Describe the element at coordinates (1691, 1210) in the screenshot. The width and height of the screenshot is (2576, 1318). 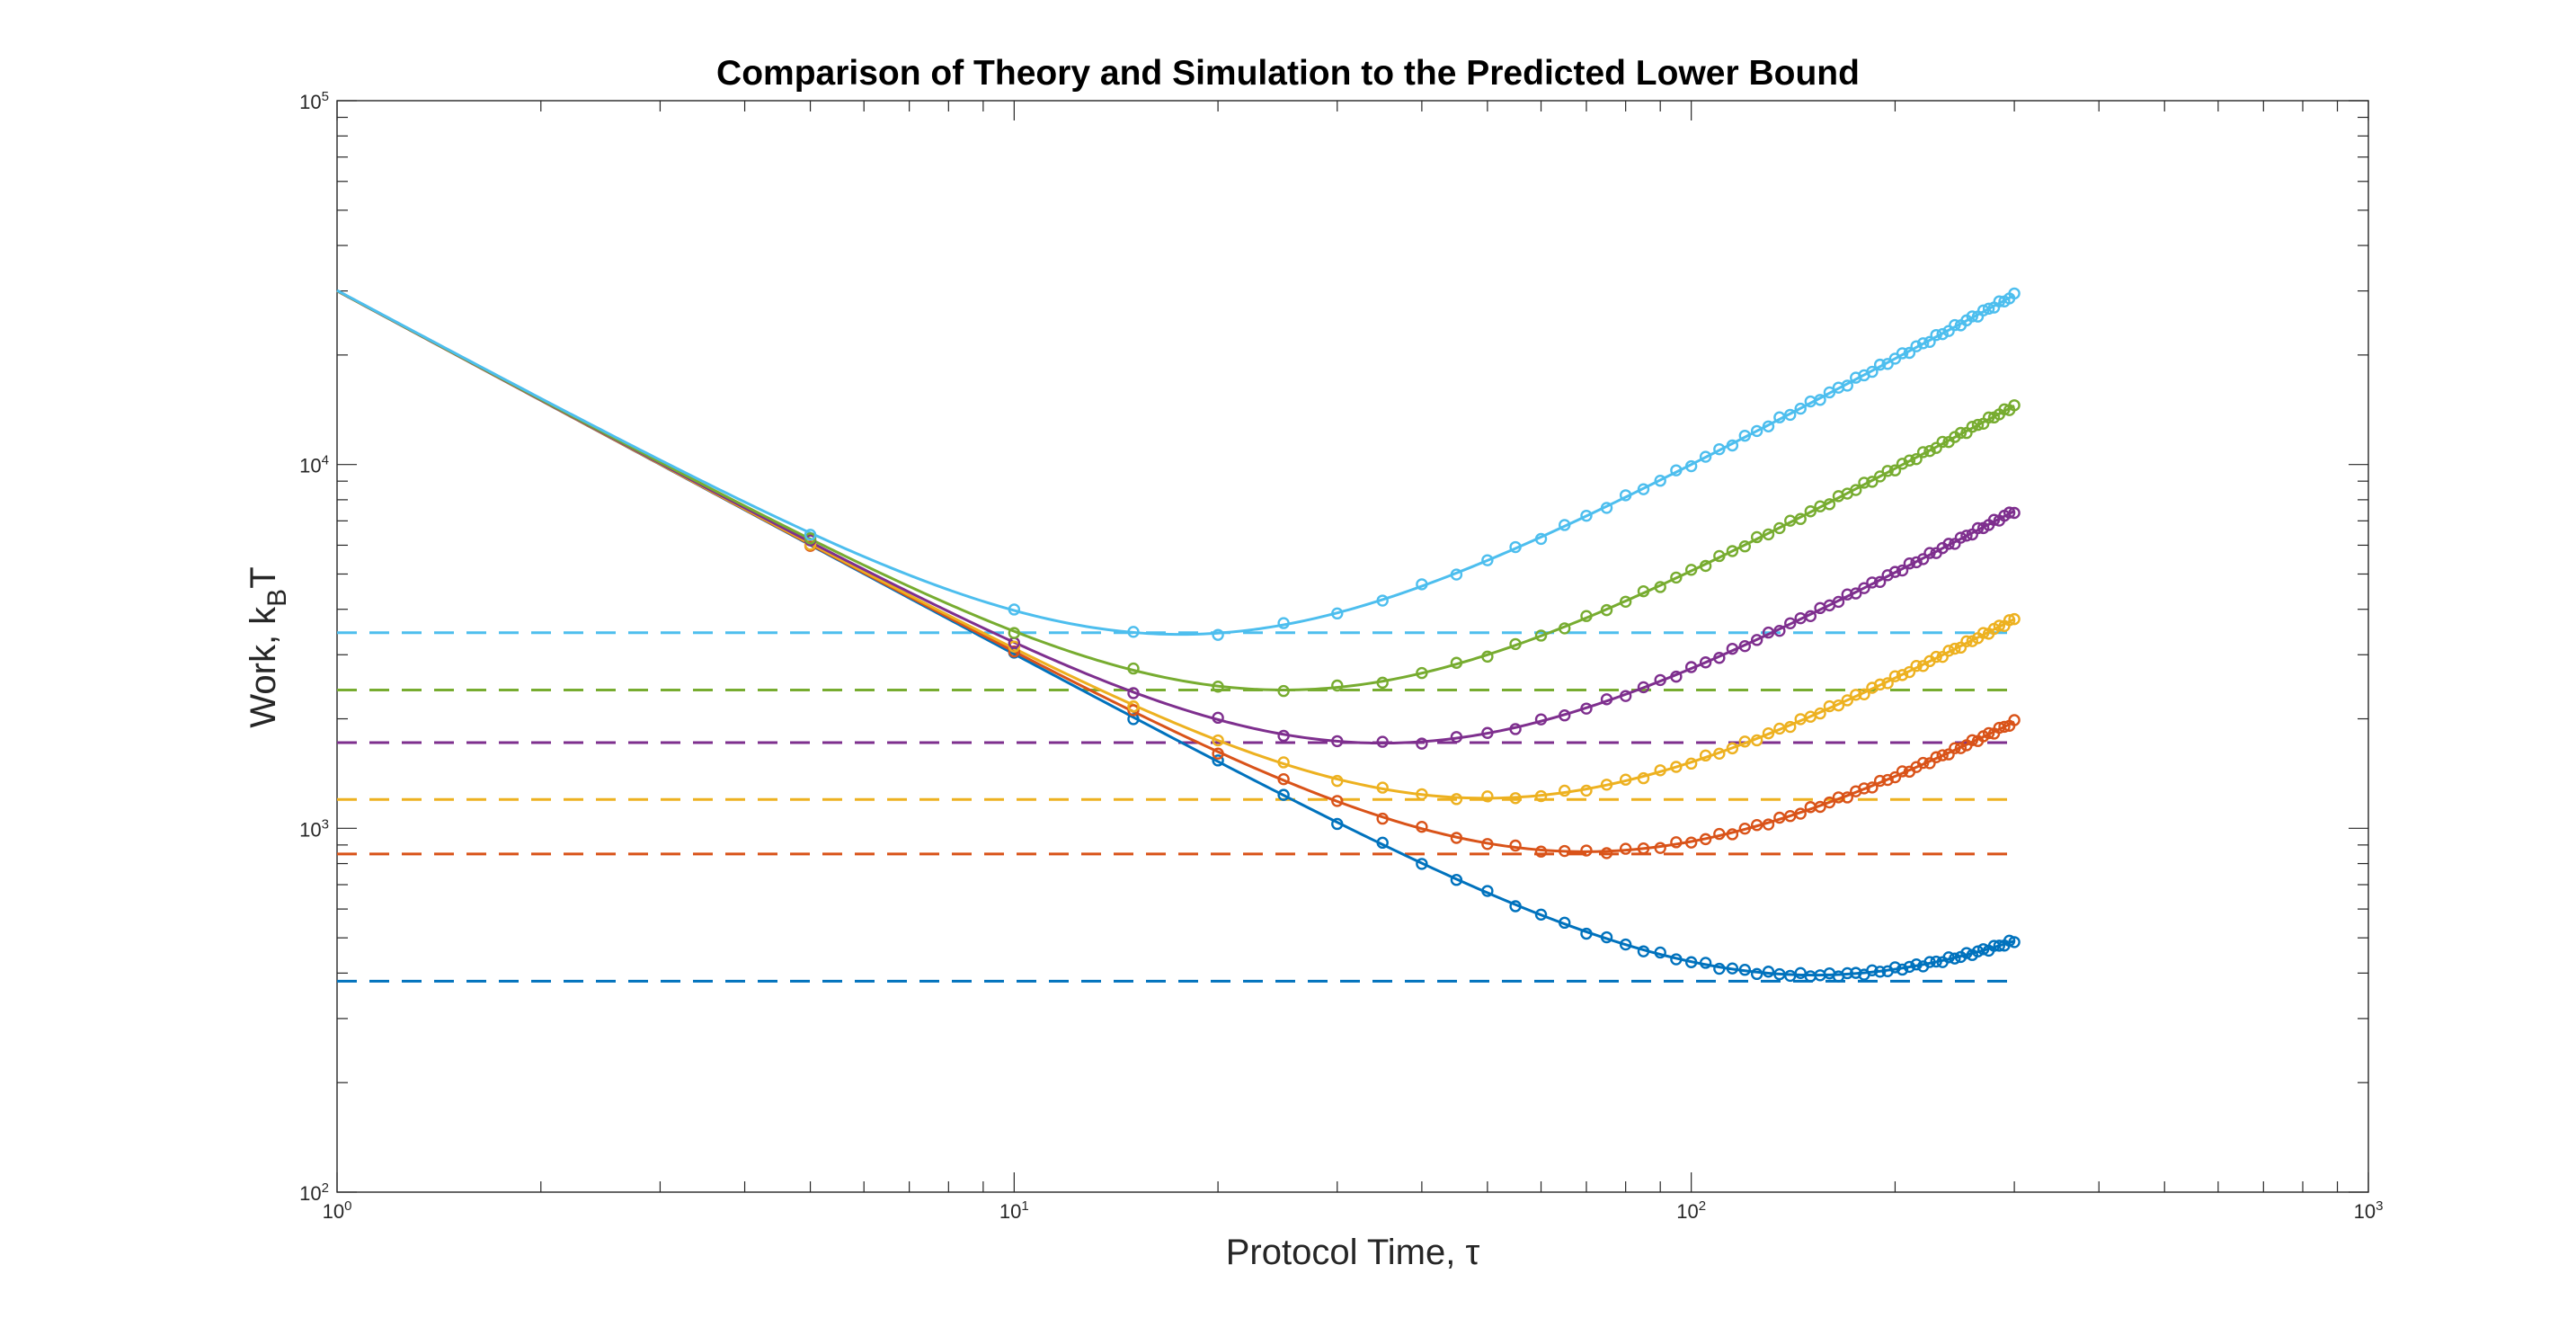
I see `x-tick-label: 102` at that location.